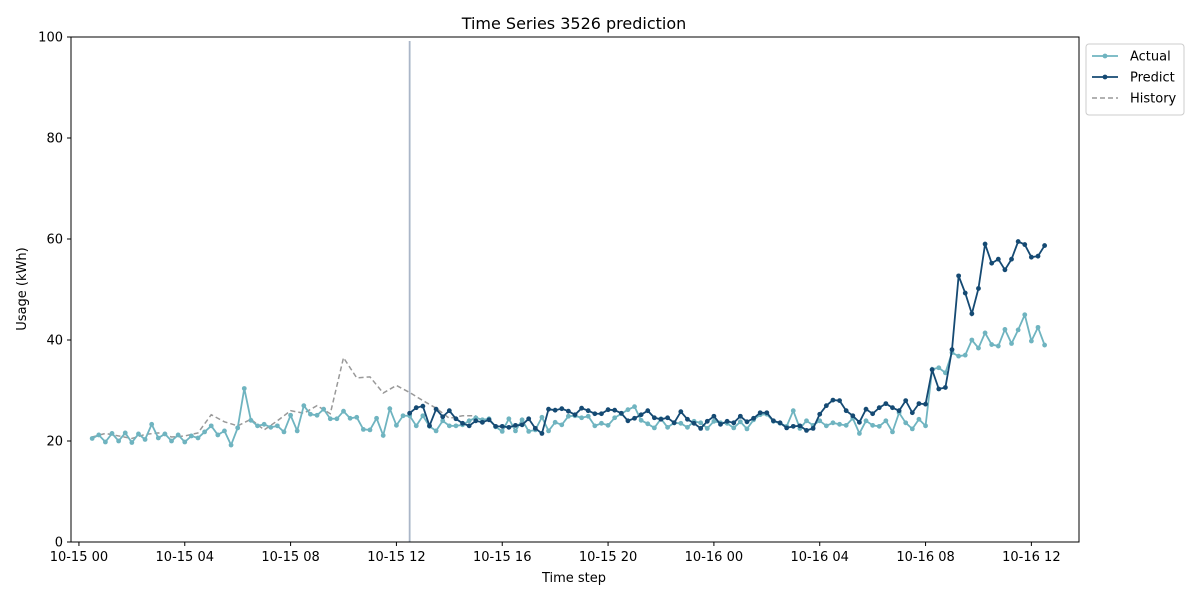 This screenshot has width=1200, height=600. Describe the element at coordinates (54, 139) in the screenshot. I see `y-tick-label: 80` at that location.